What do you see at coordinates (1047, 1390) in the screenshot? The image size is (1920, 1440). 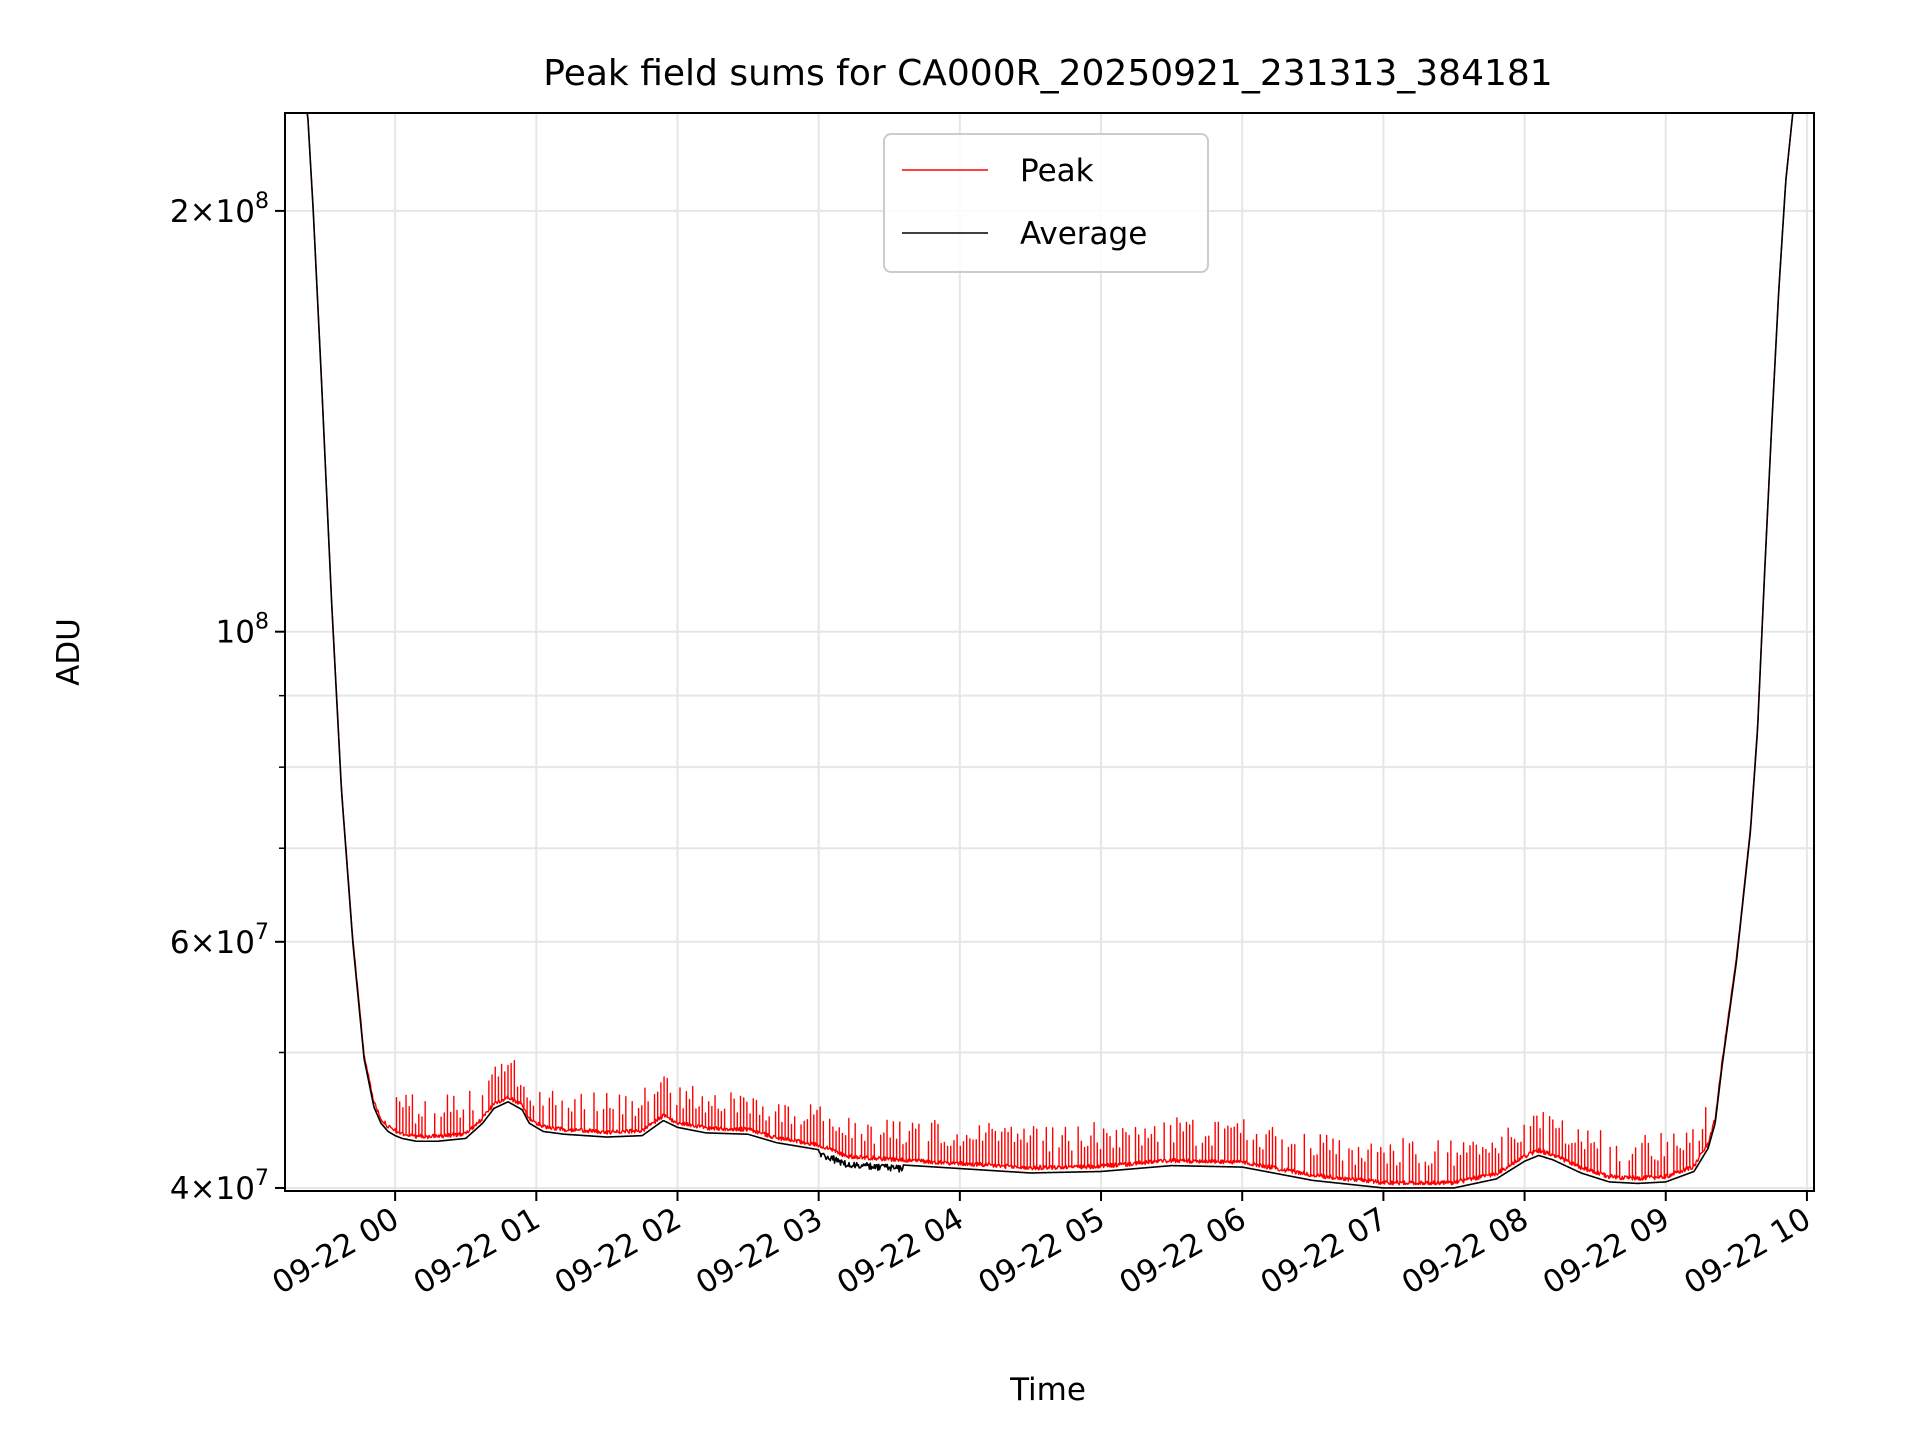 I see `x-axis-label: Time` at bounding box center [1047, 1390].